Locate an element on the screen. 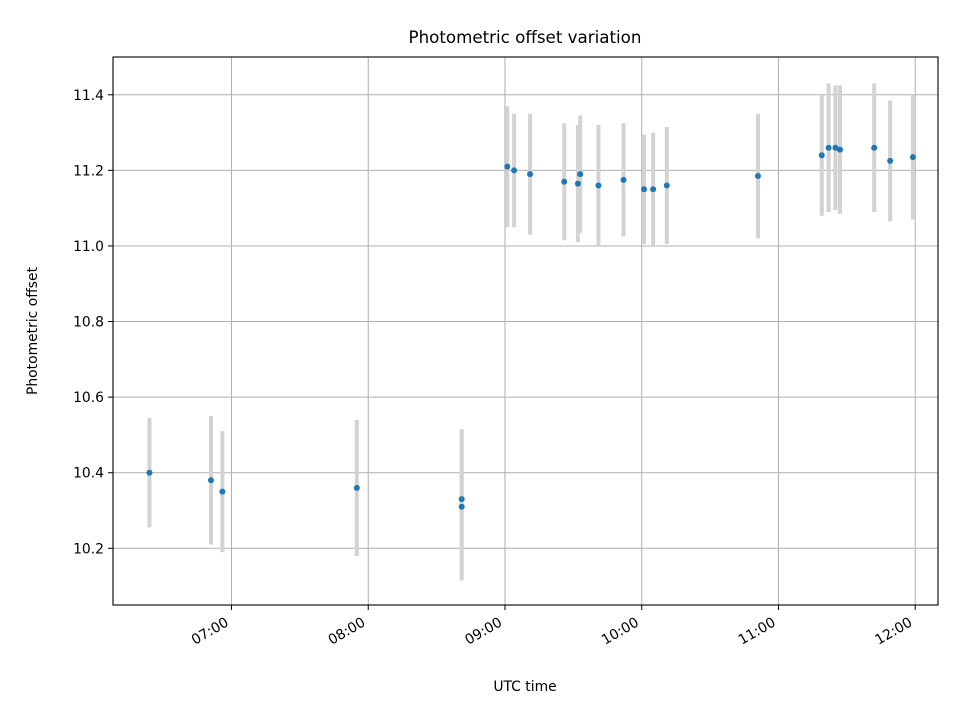  y-tick-label: 10.6 is located at coordinates (88, 398).